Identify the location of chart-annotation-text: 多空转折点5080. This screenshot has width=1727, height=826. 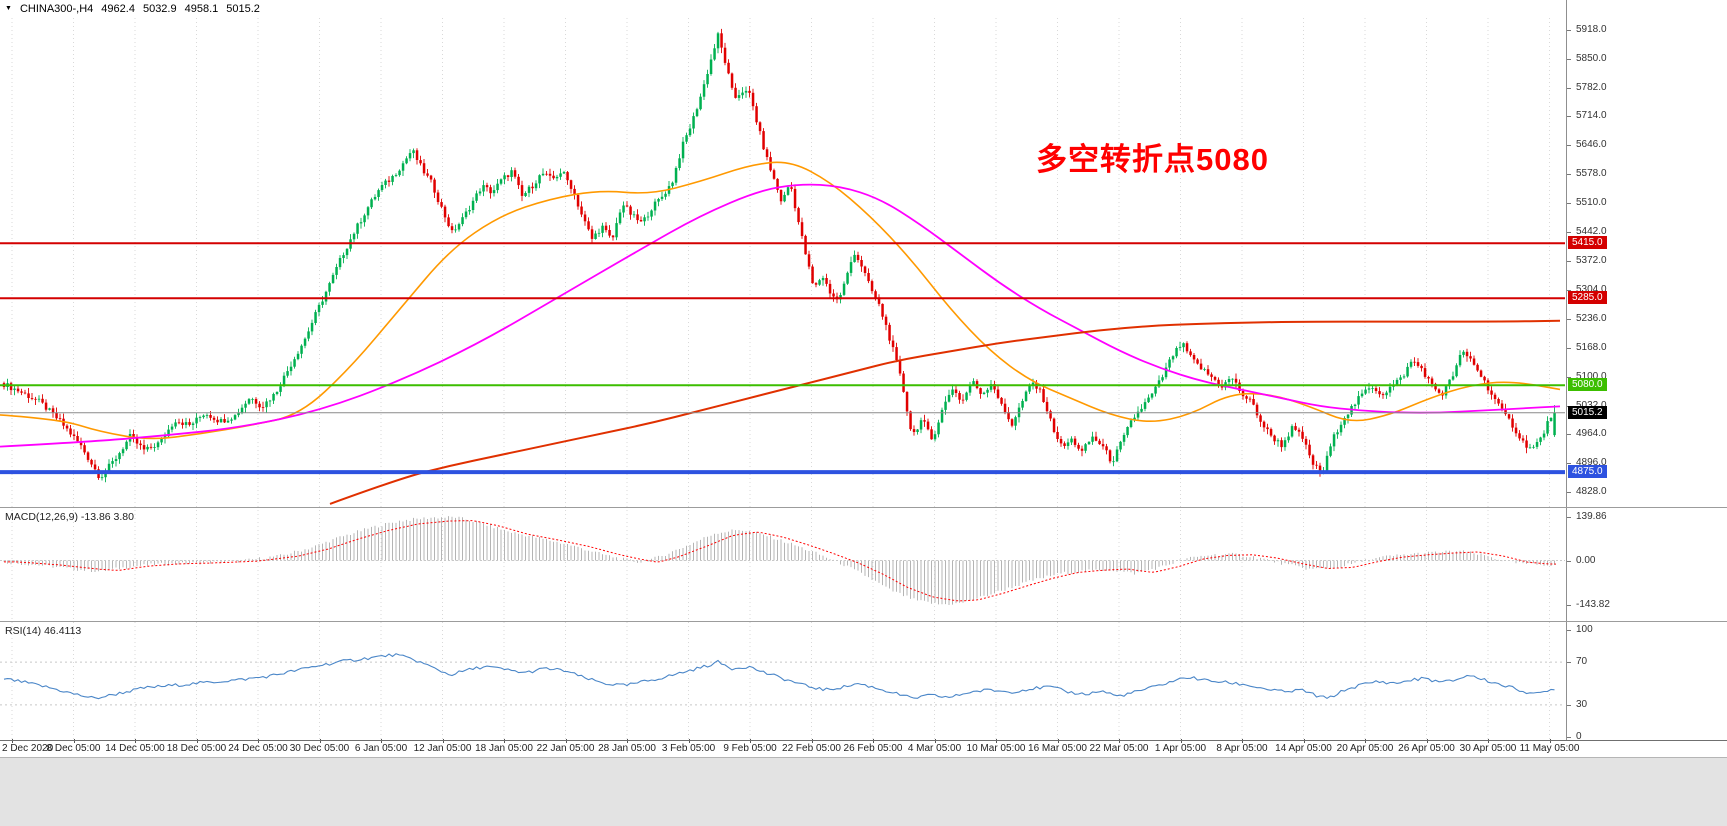
(1152, 159).